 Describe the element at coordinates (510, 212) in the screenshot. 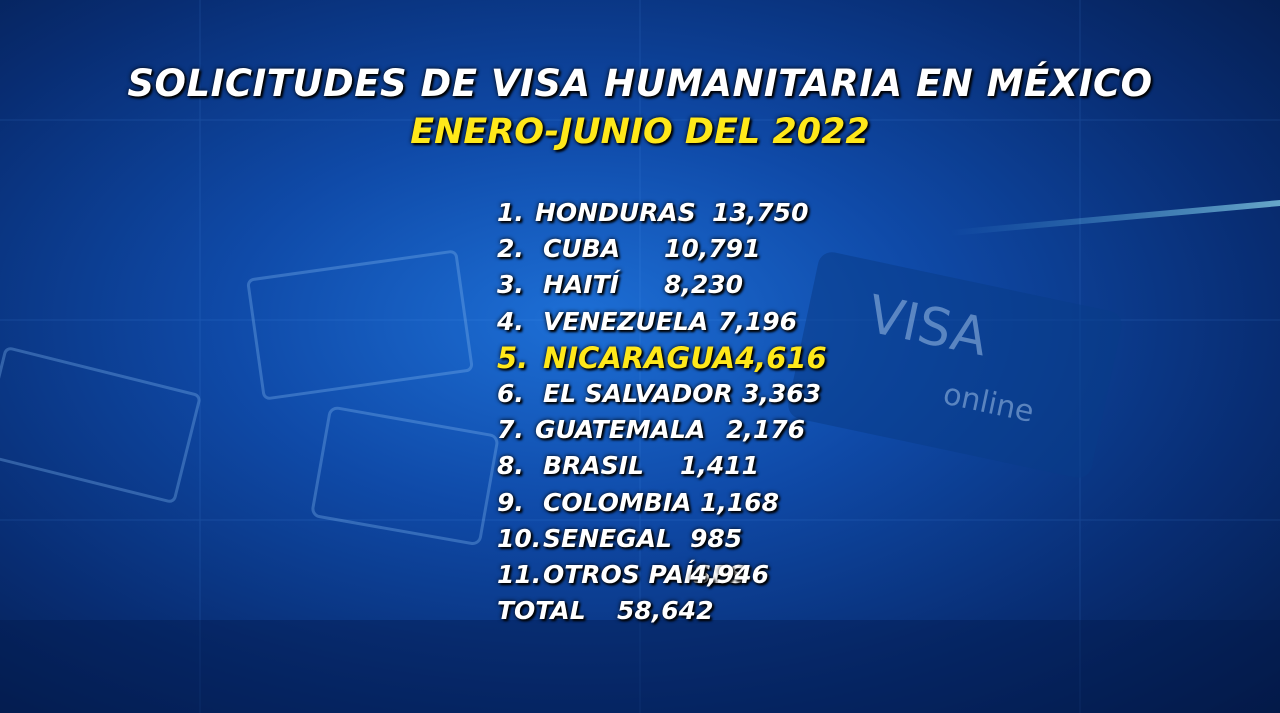

I see `rank: 1.` at that location.